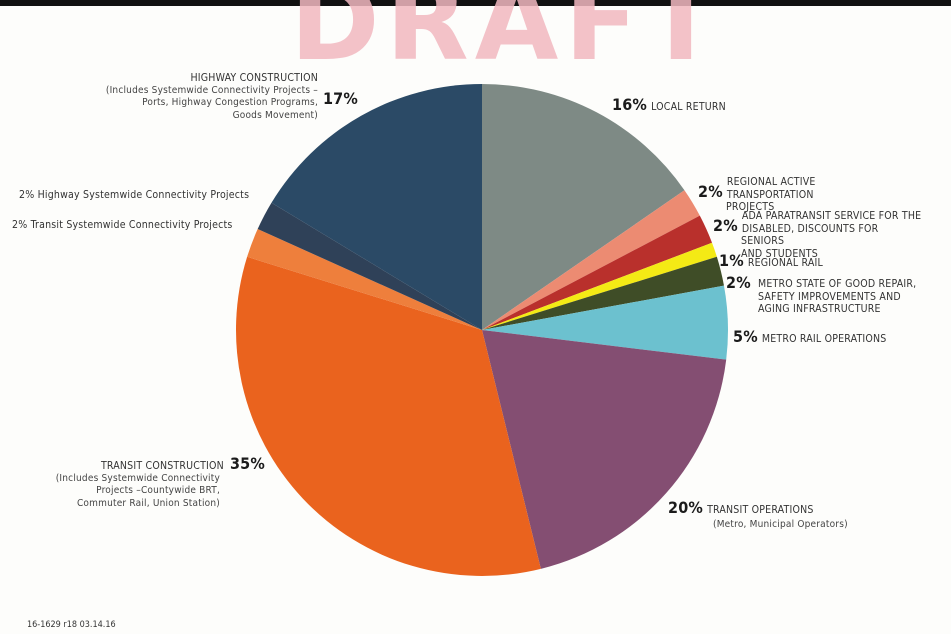 This screenshot has height=634, width=951. Describe the element at coordinates (669, 104) in the screenshot. I see `label-local-return: 16% LOCAL RETURN` at that location.